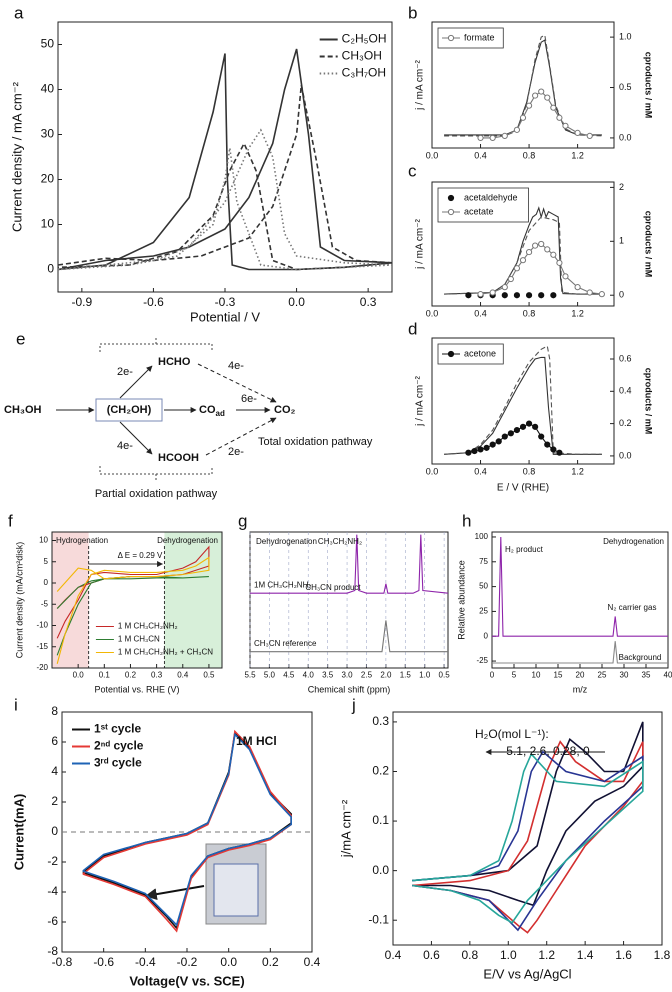 The image size is (672, 992). I want to click on y-tick-label: 40, so click(48, 89).